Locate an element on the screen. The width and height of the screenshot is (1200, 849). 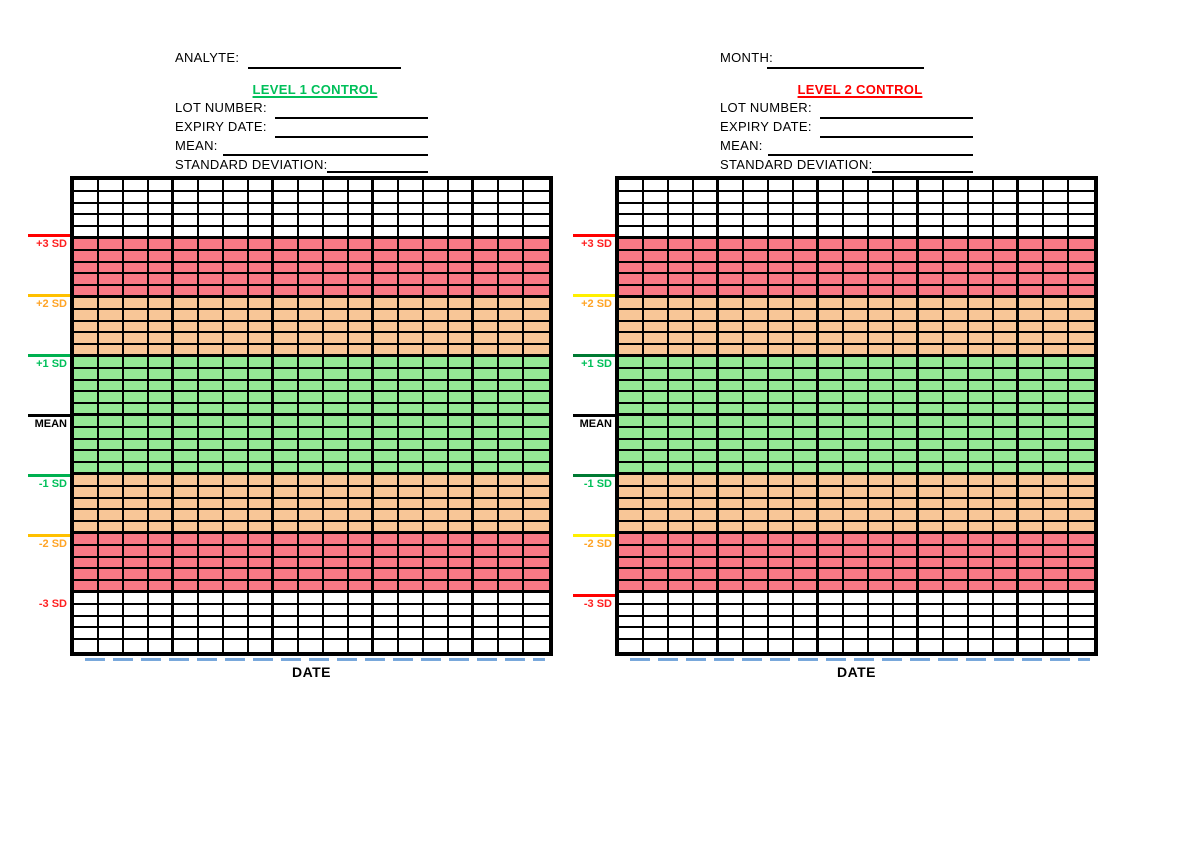
mean-fill-in-line is located at coordinates (870, 155).